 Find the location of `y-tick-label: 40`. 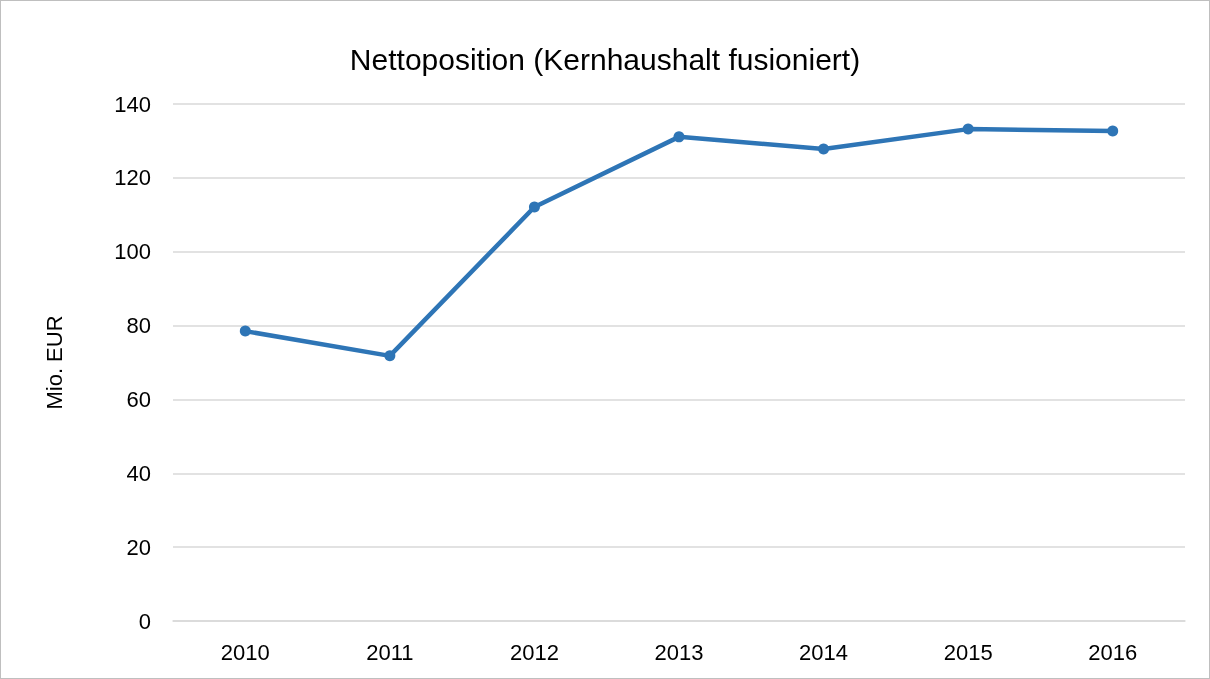

y-tick-label: 40 is located at coordinates (138, 473).